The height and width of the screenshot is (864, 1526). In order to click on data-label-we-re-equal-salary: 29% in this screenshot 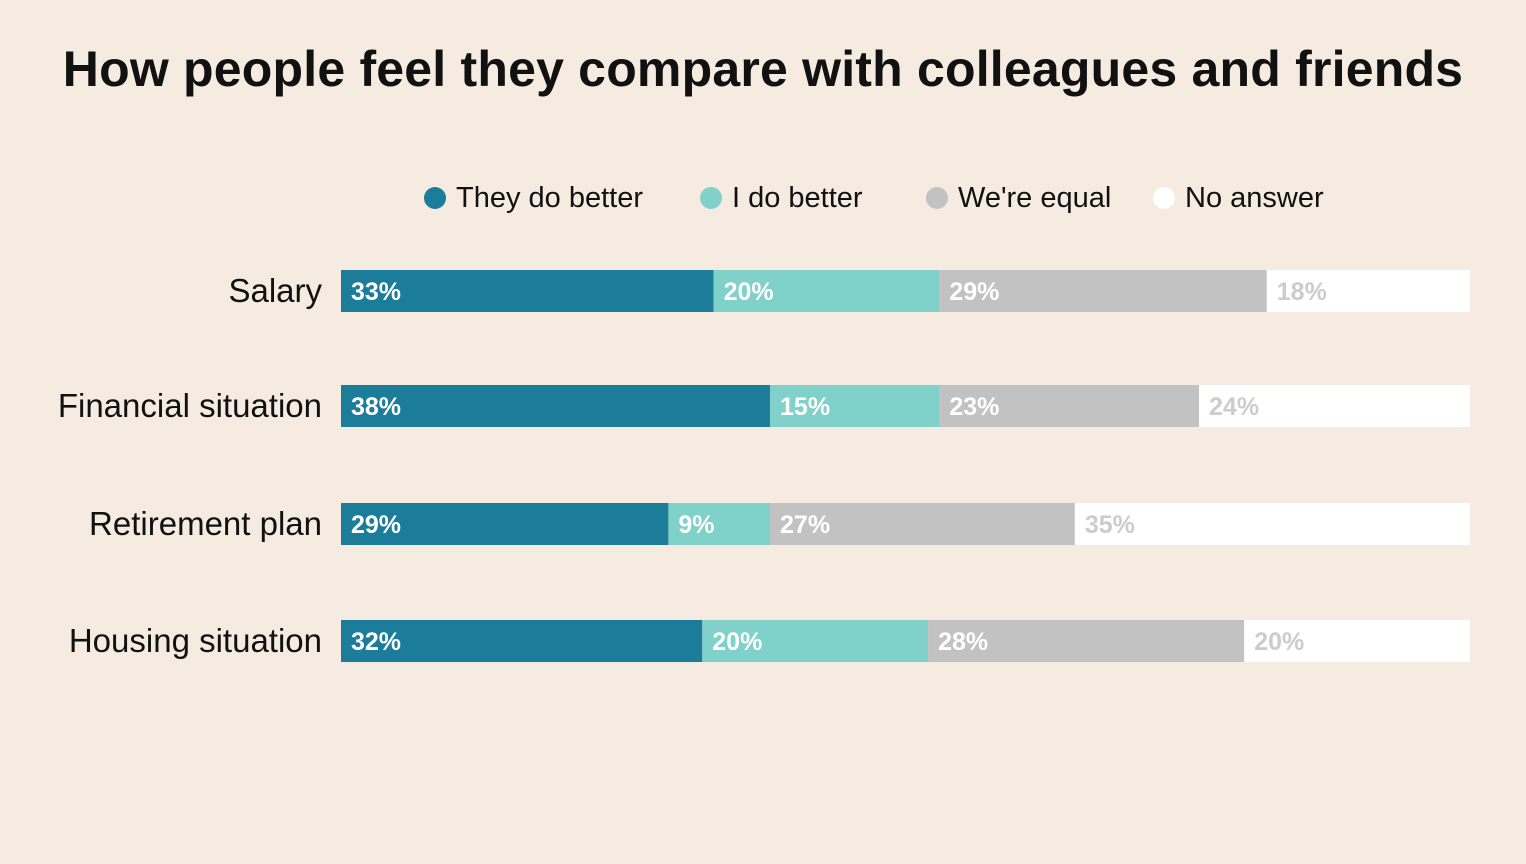, I will do `click(974, 292)`.